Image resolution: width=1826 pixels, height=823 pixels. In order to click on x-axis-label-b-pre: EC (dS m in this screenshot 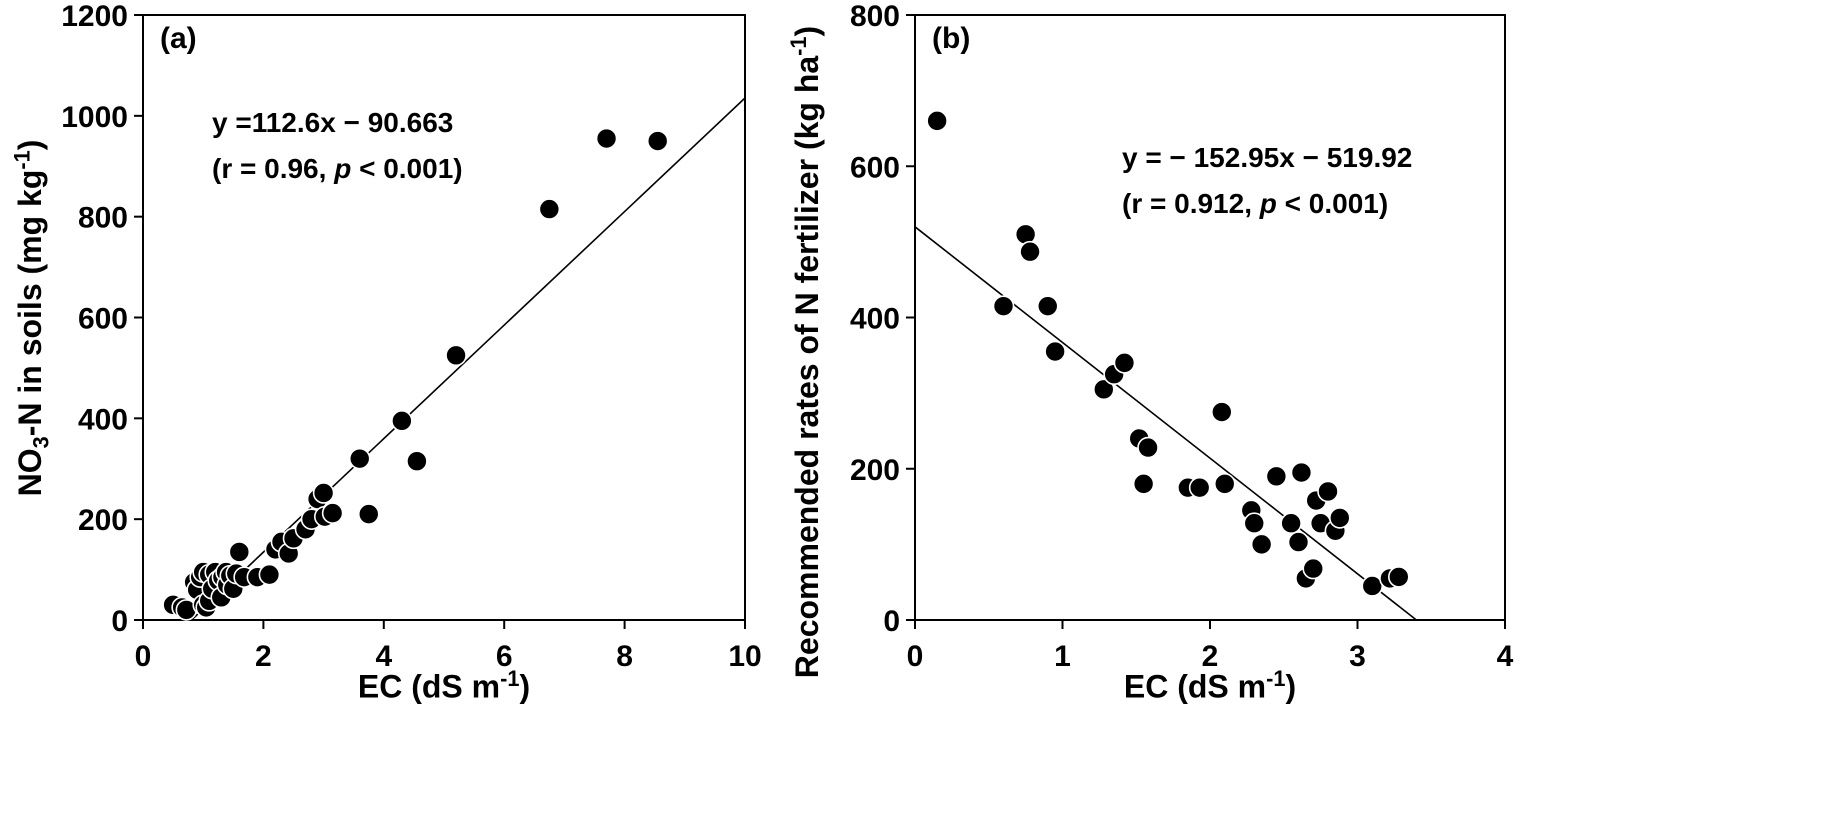, I will do `click(1195, 686)`.